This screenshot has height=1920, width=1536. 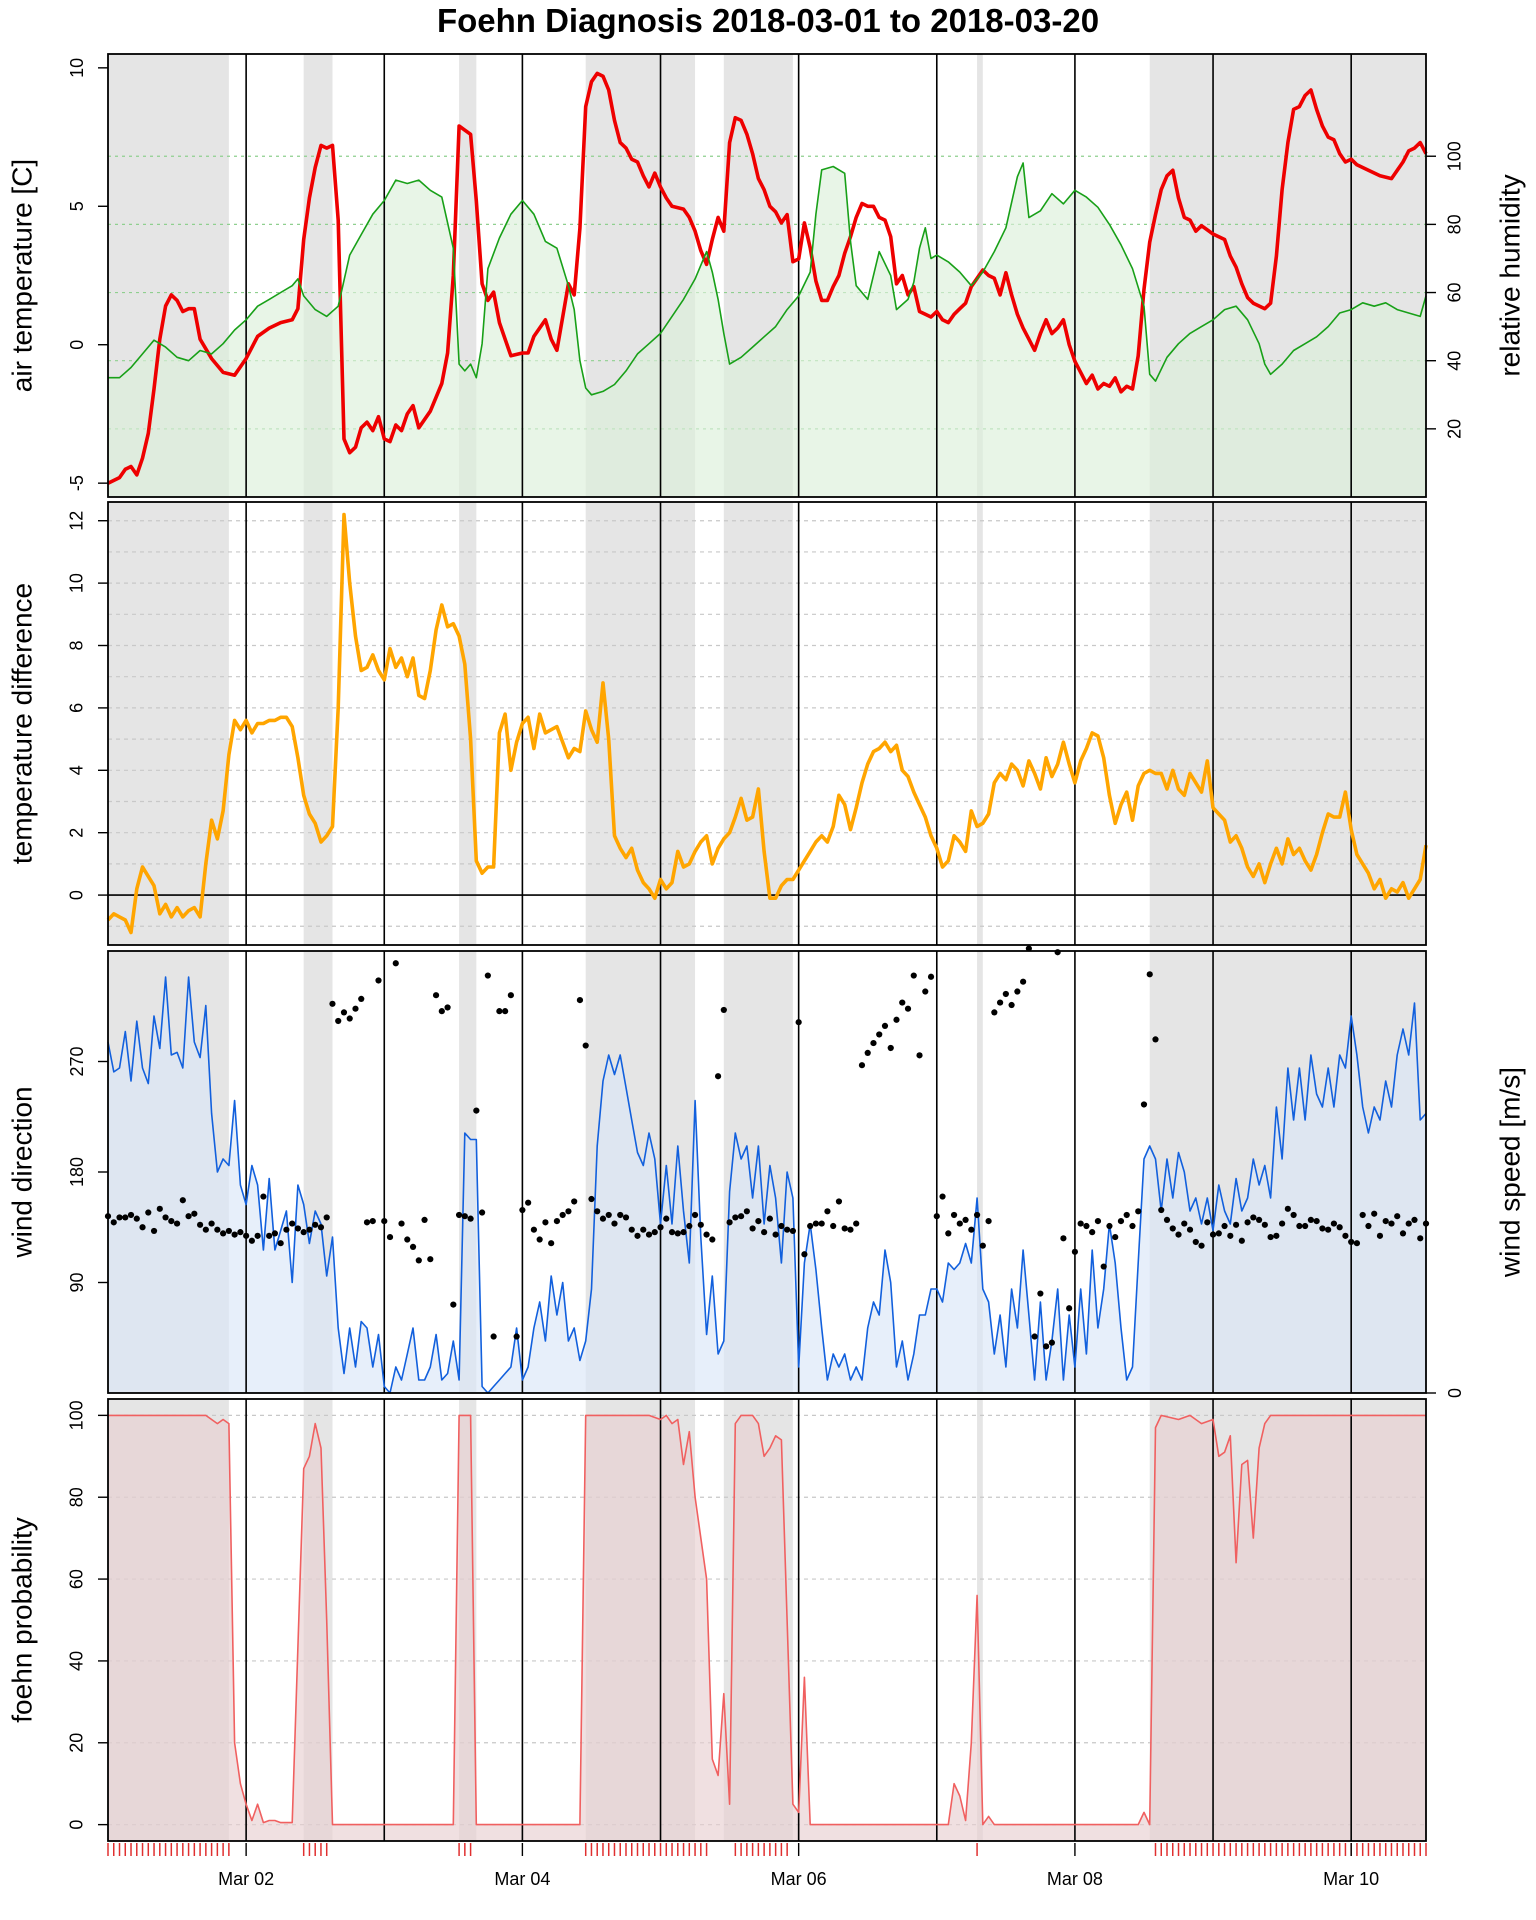 I want to click on y-right-tick-label: 0, so click(x=1455, y=1393).